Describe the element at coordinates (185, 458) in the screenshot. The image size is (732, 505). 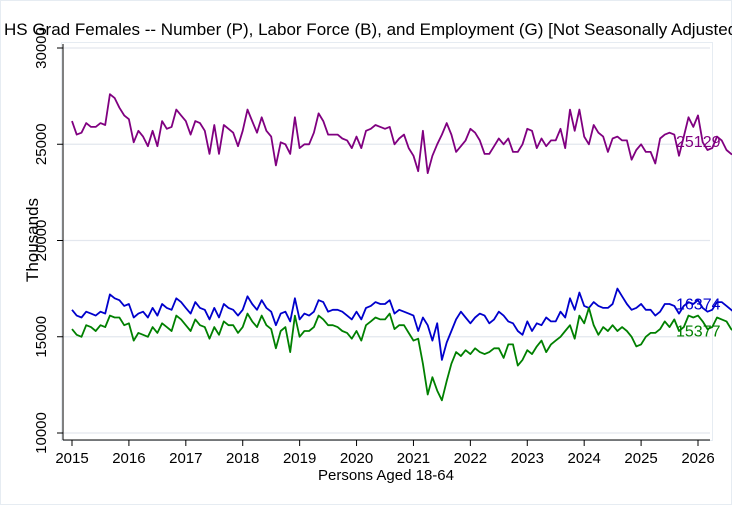
I see `x-tick-label-2017: 2017` at that location.